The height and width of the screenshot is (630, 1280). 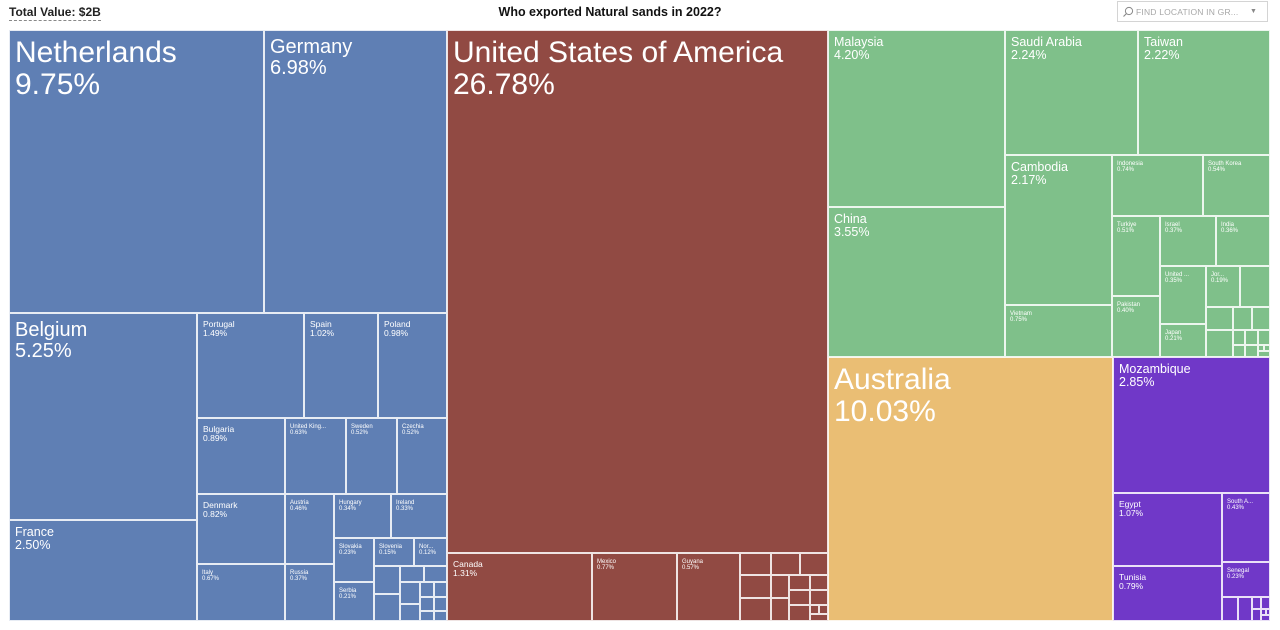 What do you see at coordinates (309, 529) in the screenshot?
I see `treemap-cell-austria: Austria 0.46%` at bounding box center [309, 529].